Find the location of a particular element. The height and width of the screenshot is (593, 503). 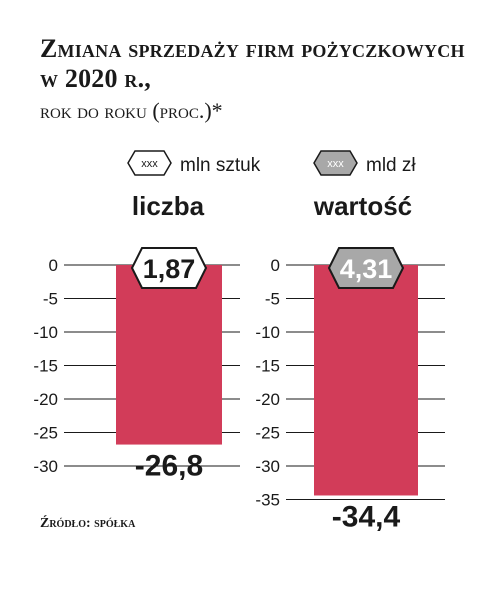

y-tick-label: -35 is located at coordinates (267, 500).